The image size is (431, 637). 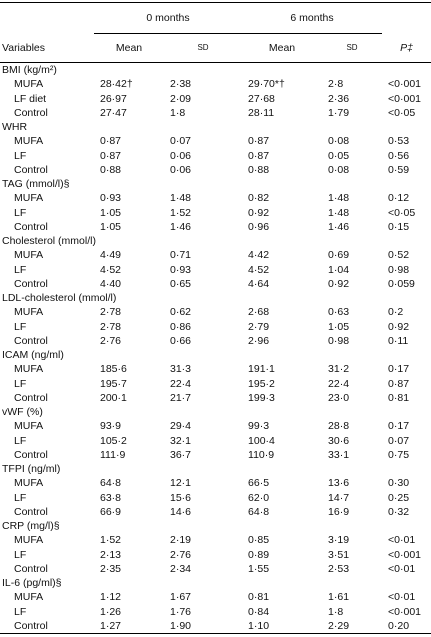 What do you see at coordinates (399, 483) in the screenshot?
I see `cell: 0·30` at bounding box center [399, 483].